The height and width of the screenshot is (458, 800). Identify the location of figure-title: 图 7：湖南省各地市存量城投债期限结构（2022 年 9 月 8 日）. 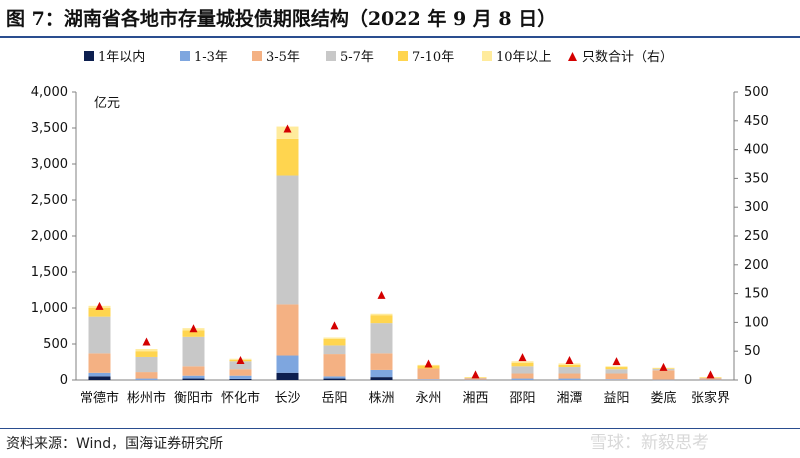
(281, 19).